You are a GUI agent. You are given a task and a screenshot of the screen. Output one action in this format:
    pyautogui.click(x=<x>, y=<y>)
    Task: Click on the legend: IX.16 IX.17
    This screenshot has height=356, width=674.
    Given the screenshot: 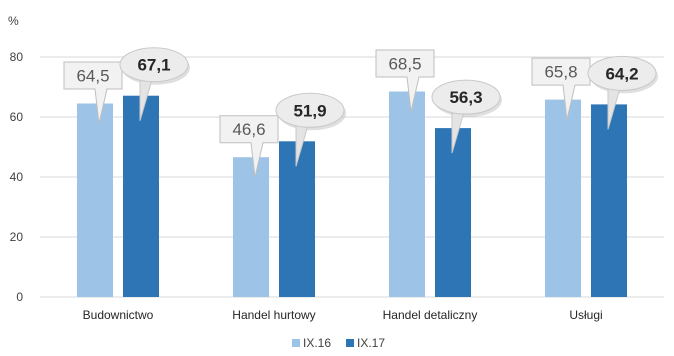 What is the action you would take?
    pyautogui.click(x=338, y=343)
    